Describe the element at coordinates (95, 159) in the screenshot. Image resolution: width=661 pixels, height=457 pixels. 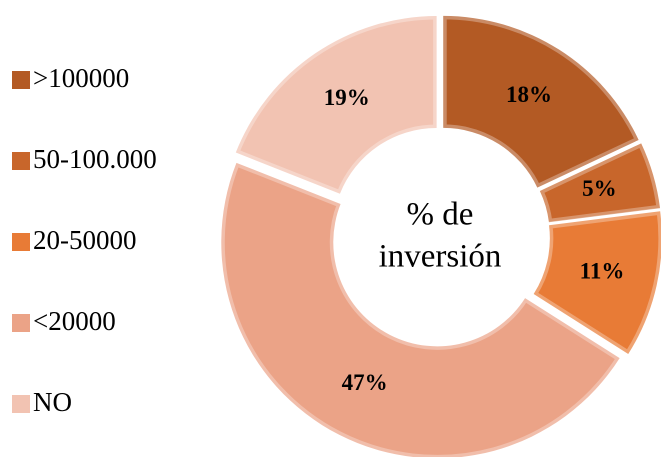
I see `legend-label: 50-100.000` at that location.